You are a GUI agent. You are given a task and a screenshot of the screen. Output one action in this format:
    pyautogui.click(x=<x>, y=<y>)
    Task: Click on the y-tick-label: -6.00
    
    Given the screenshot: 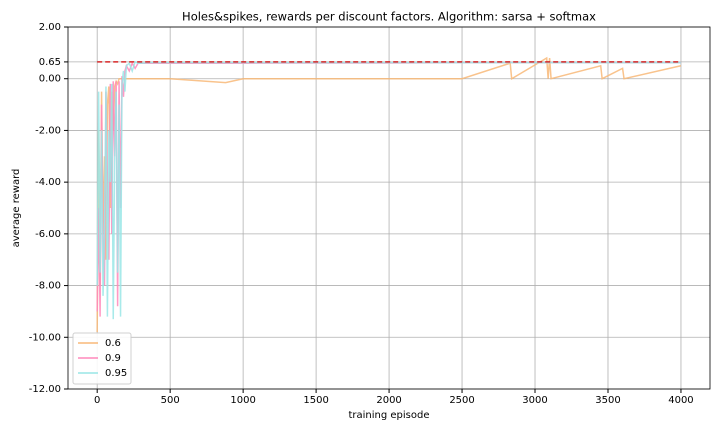 What is the action you would take?
    pyautogui.click(x=48, y=234)
    